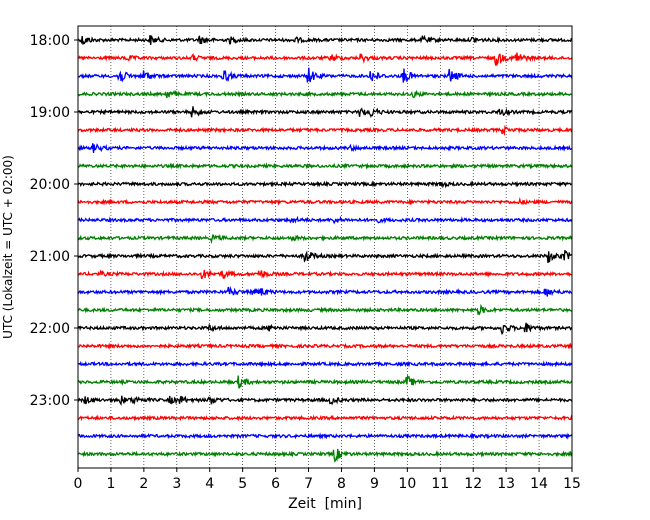  I want to click on y-tick-label: 22:00, so click(50, 329).